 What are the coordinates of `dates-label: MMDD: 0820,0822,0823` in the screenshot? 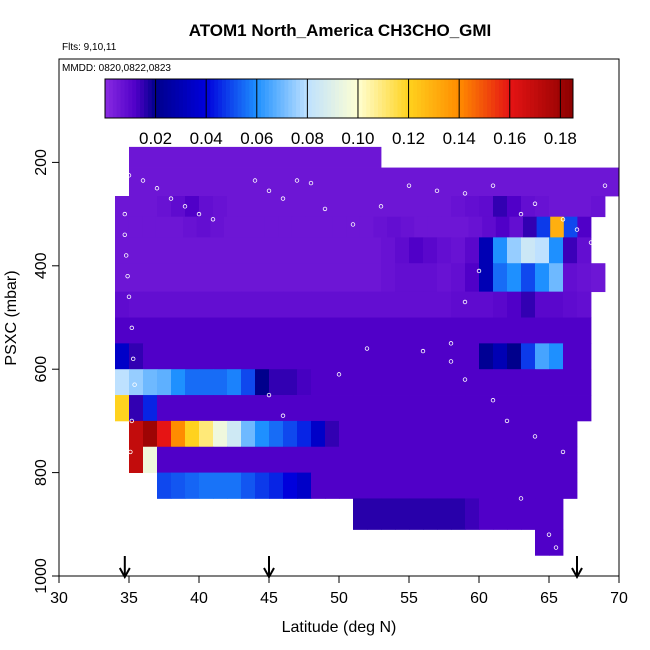 It's located at (116, 68).